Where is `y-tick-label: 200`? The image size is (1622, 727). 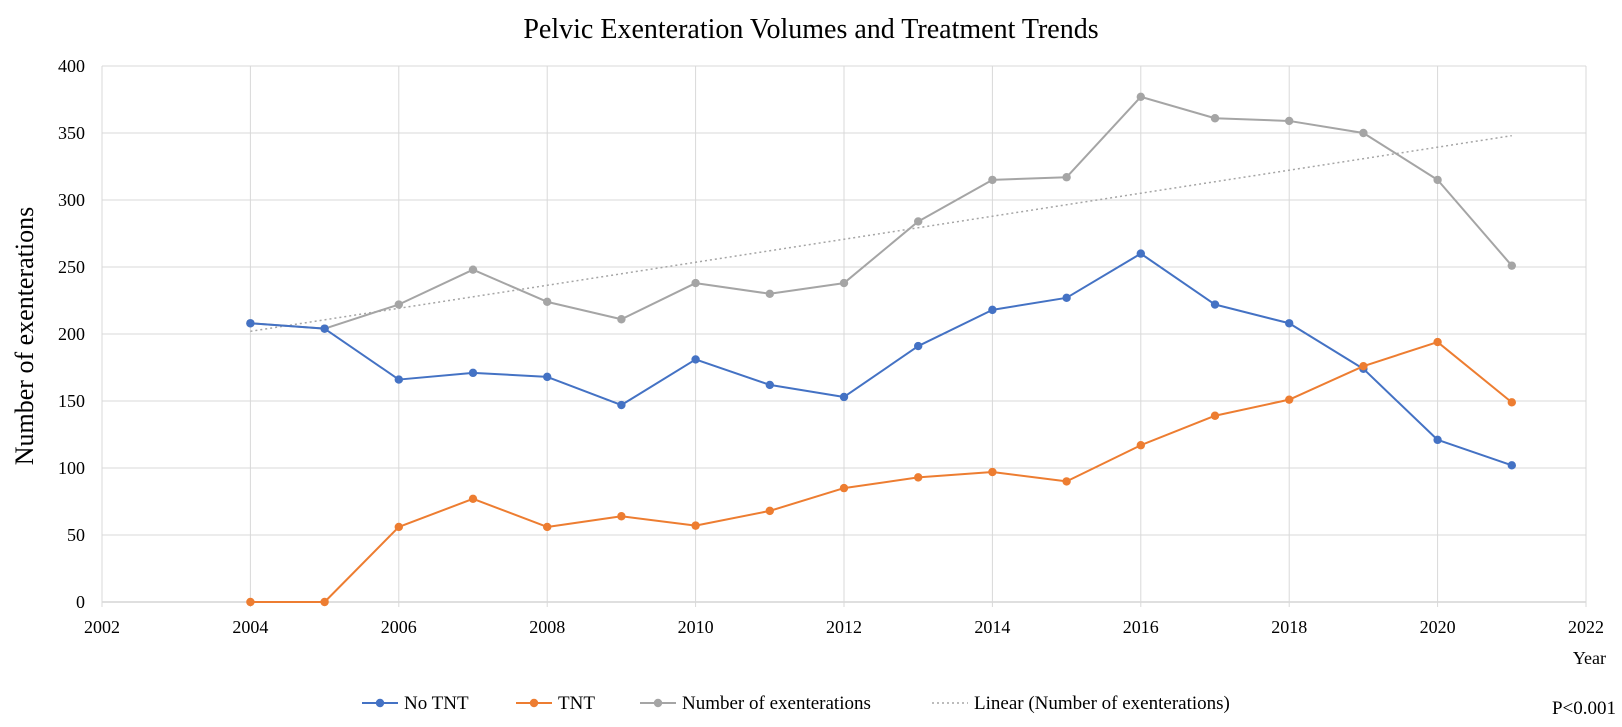
y-tick-label: 200 is located at coordinates (71, 334).